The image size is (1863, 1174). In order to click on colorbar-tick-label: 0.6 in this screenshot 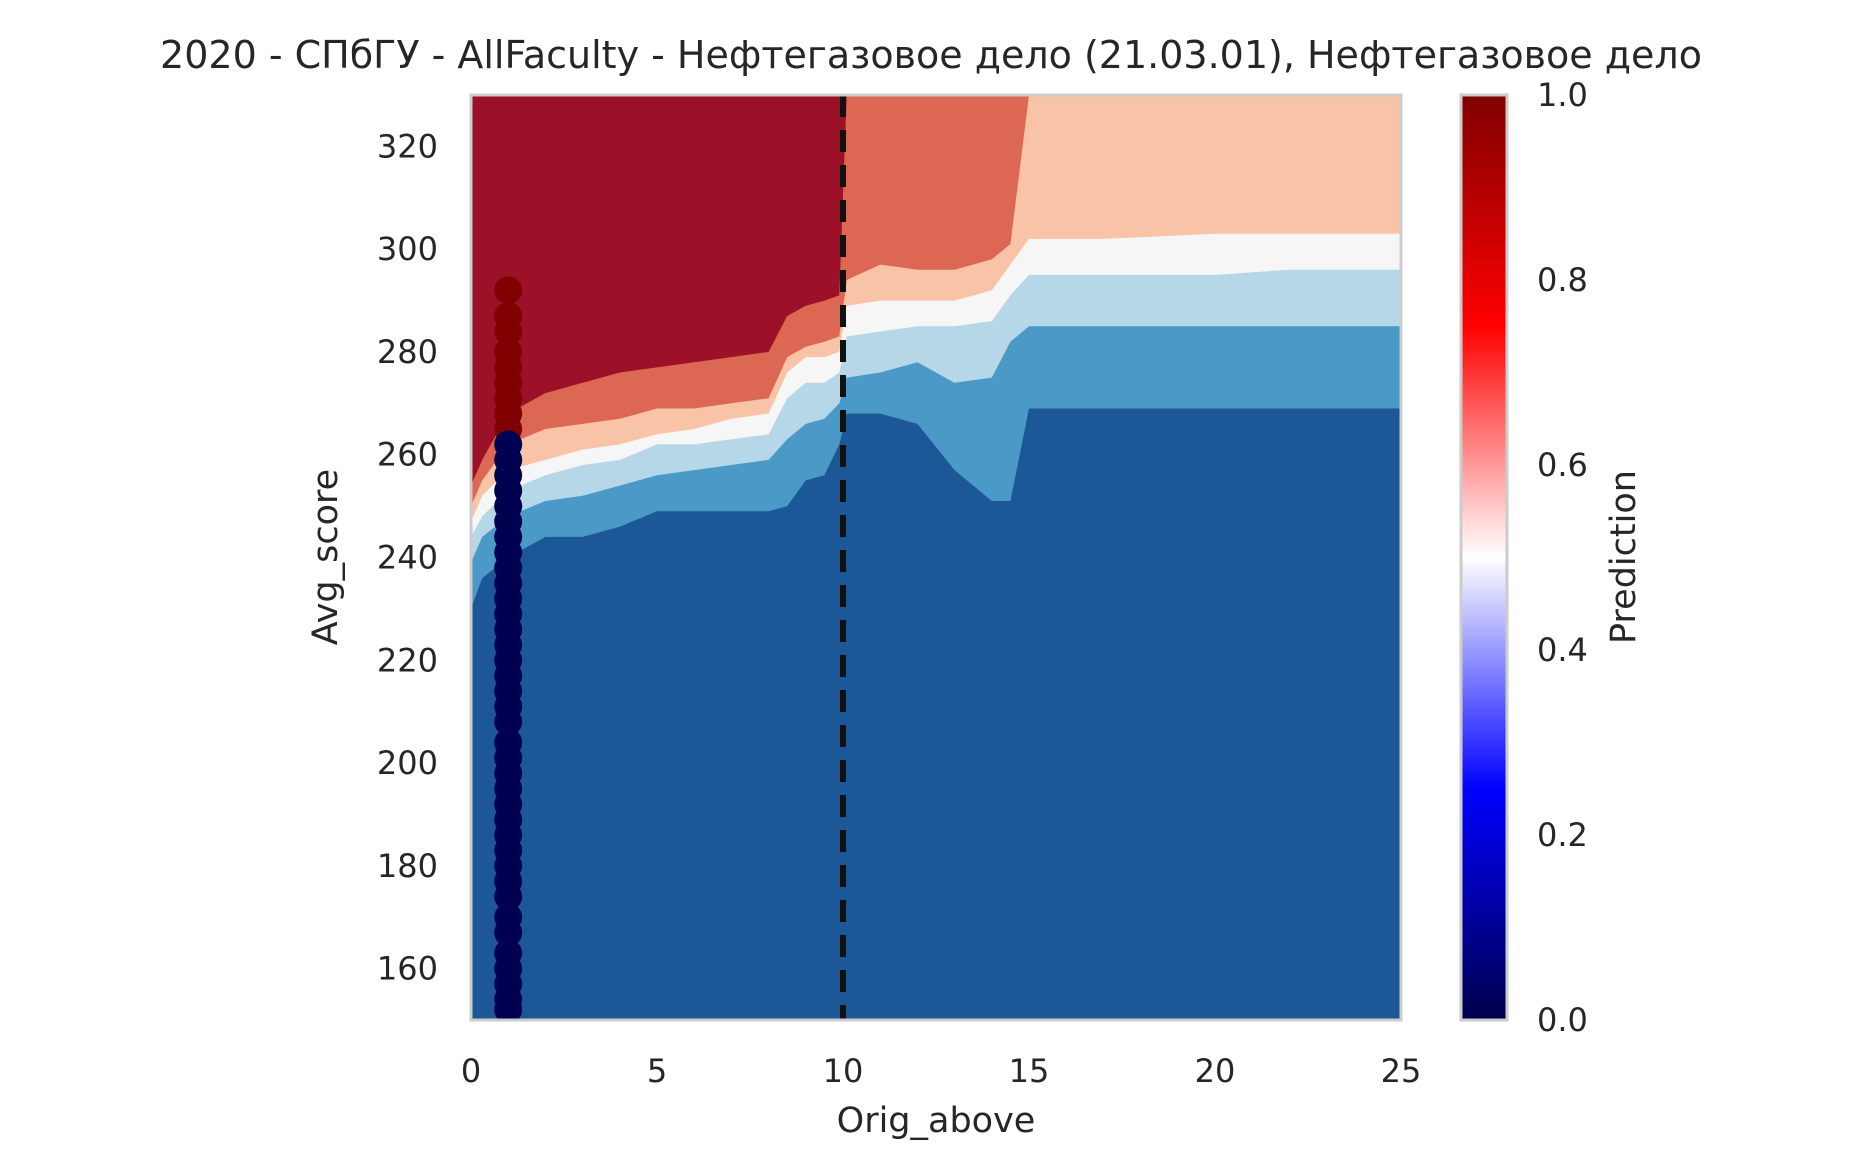, I will do `click(1562, 465)`.